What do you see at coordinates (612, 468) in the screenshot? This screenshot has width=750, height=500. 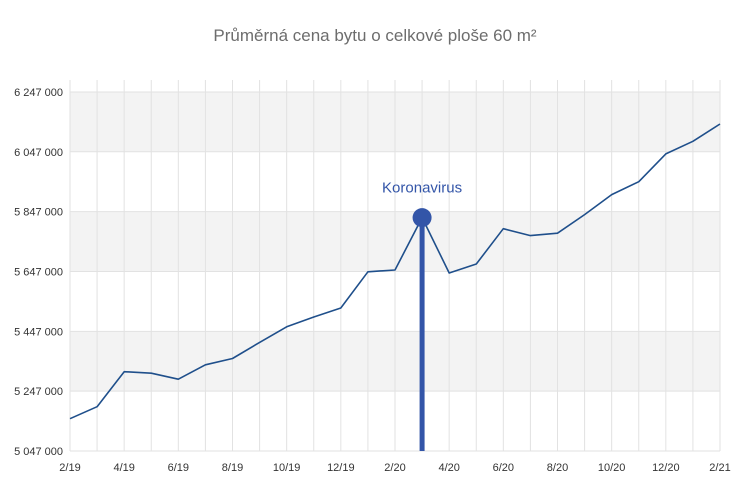 I see `x-tick-label: 10/20` at bounding box center [612, 468].